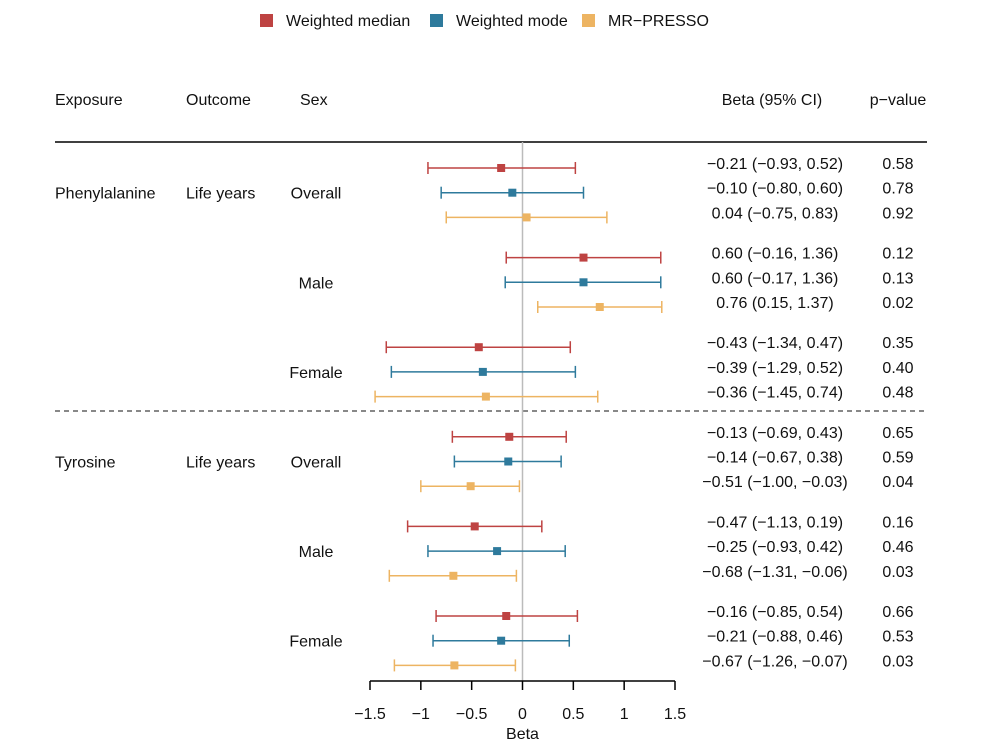  I want to click on header-sex: Sex, so click(314, 100).